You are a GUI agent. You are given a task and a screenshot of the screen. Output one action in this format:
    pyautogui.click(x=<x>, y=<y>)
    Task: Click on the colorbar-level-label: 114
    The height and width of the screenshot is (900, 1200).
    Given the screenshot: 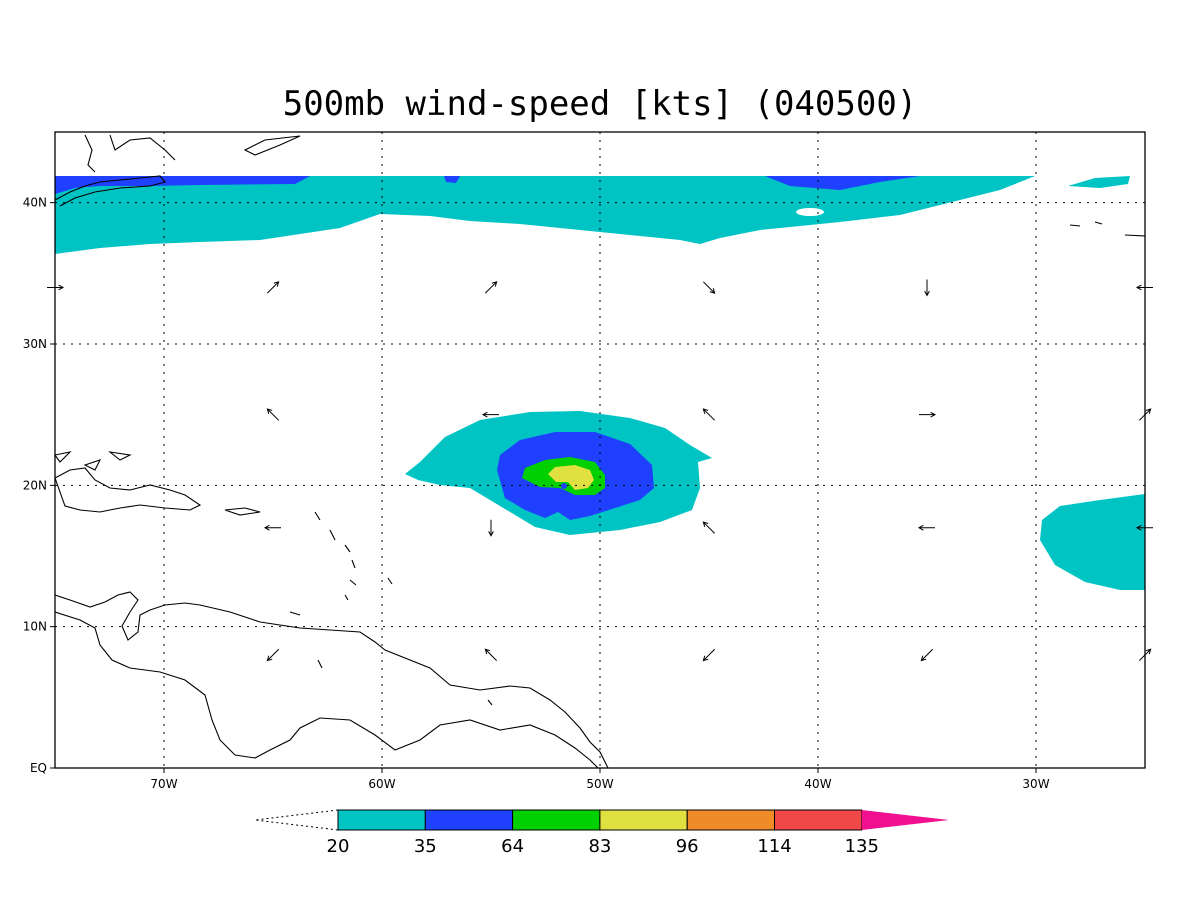 What is the action you would take?
    pyautogui.click(x=774, y=846)
    